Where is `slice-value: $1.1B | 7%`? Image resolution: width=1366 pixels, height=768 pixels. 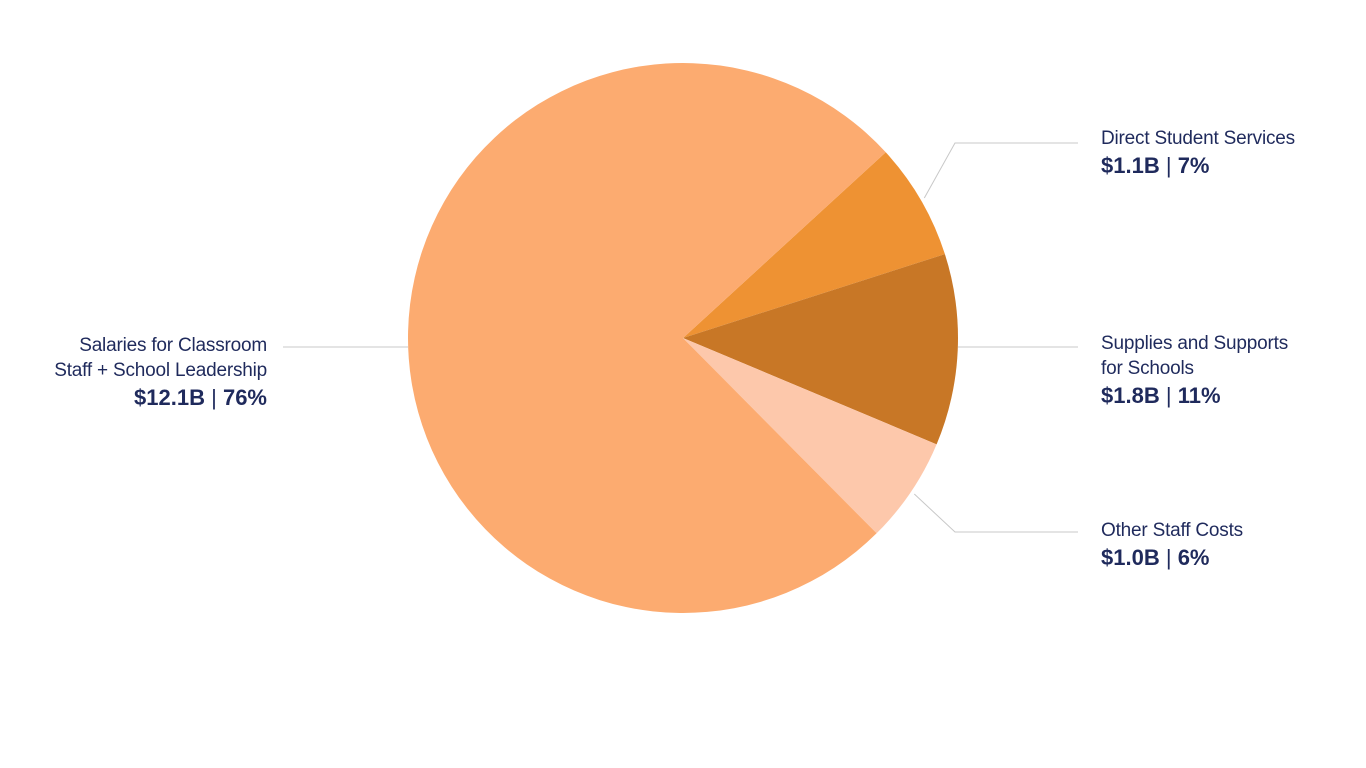
slice-value: $1.1B | 7% is located at coordinates (1198, 166).